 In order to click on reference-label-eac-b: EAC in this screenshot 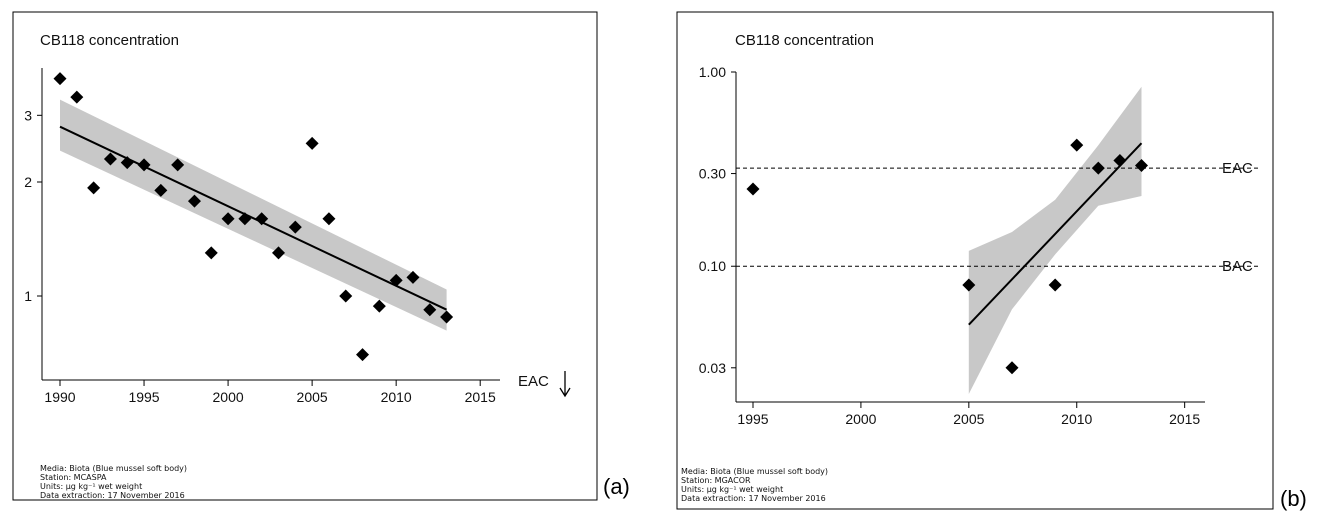, I will do `click(1237, 168)`.